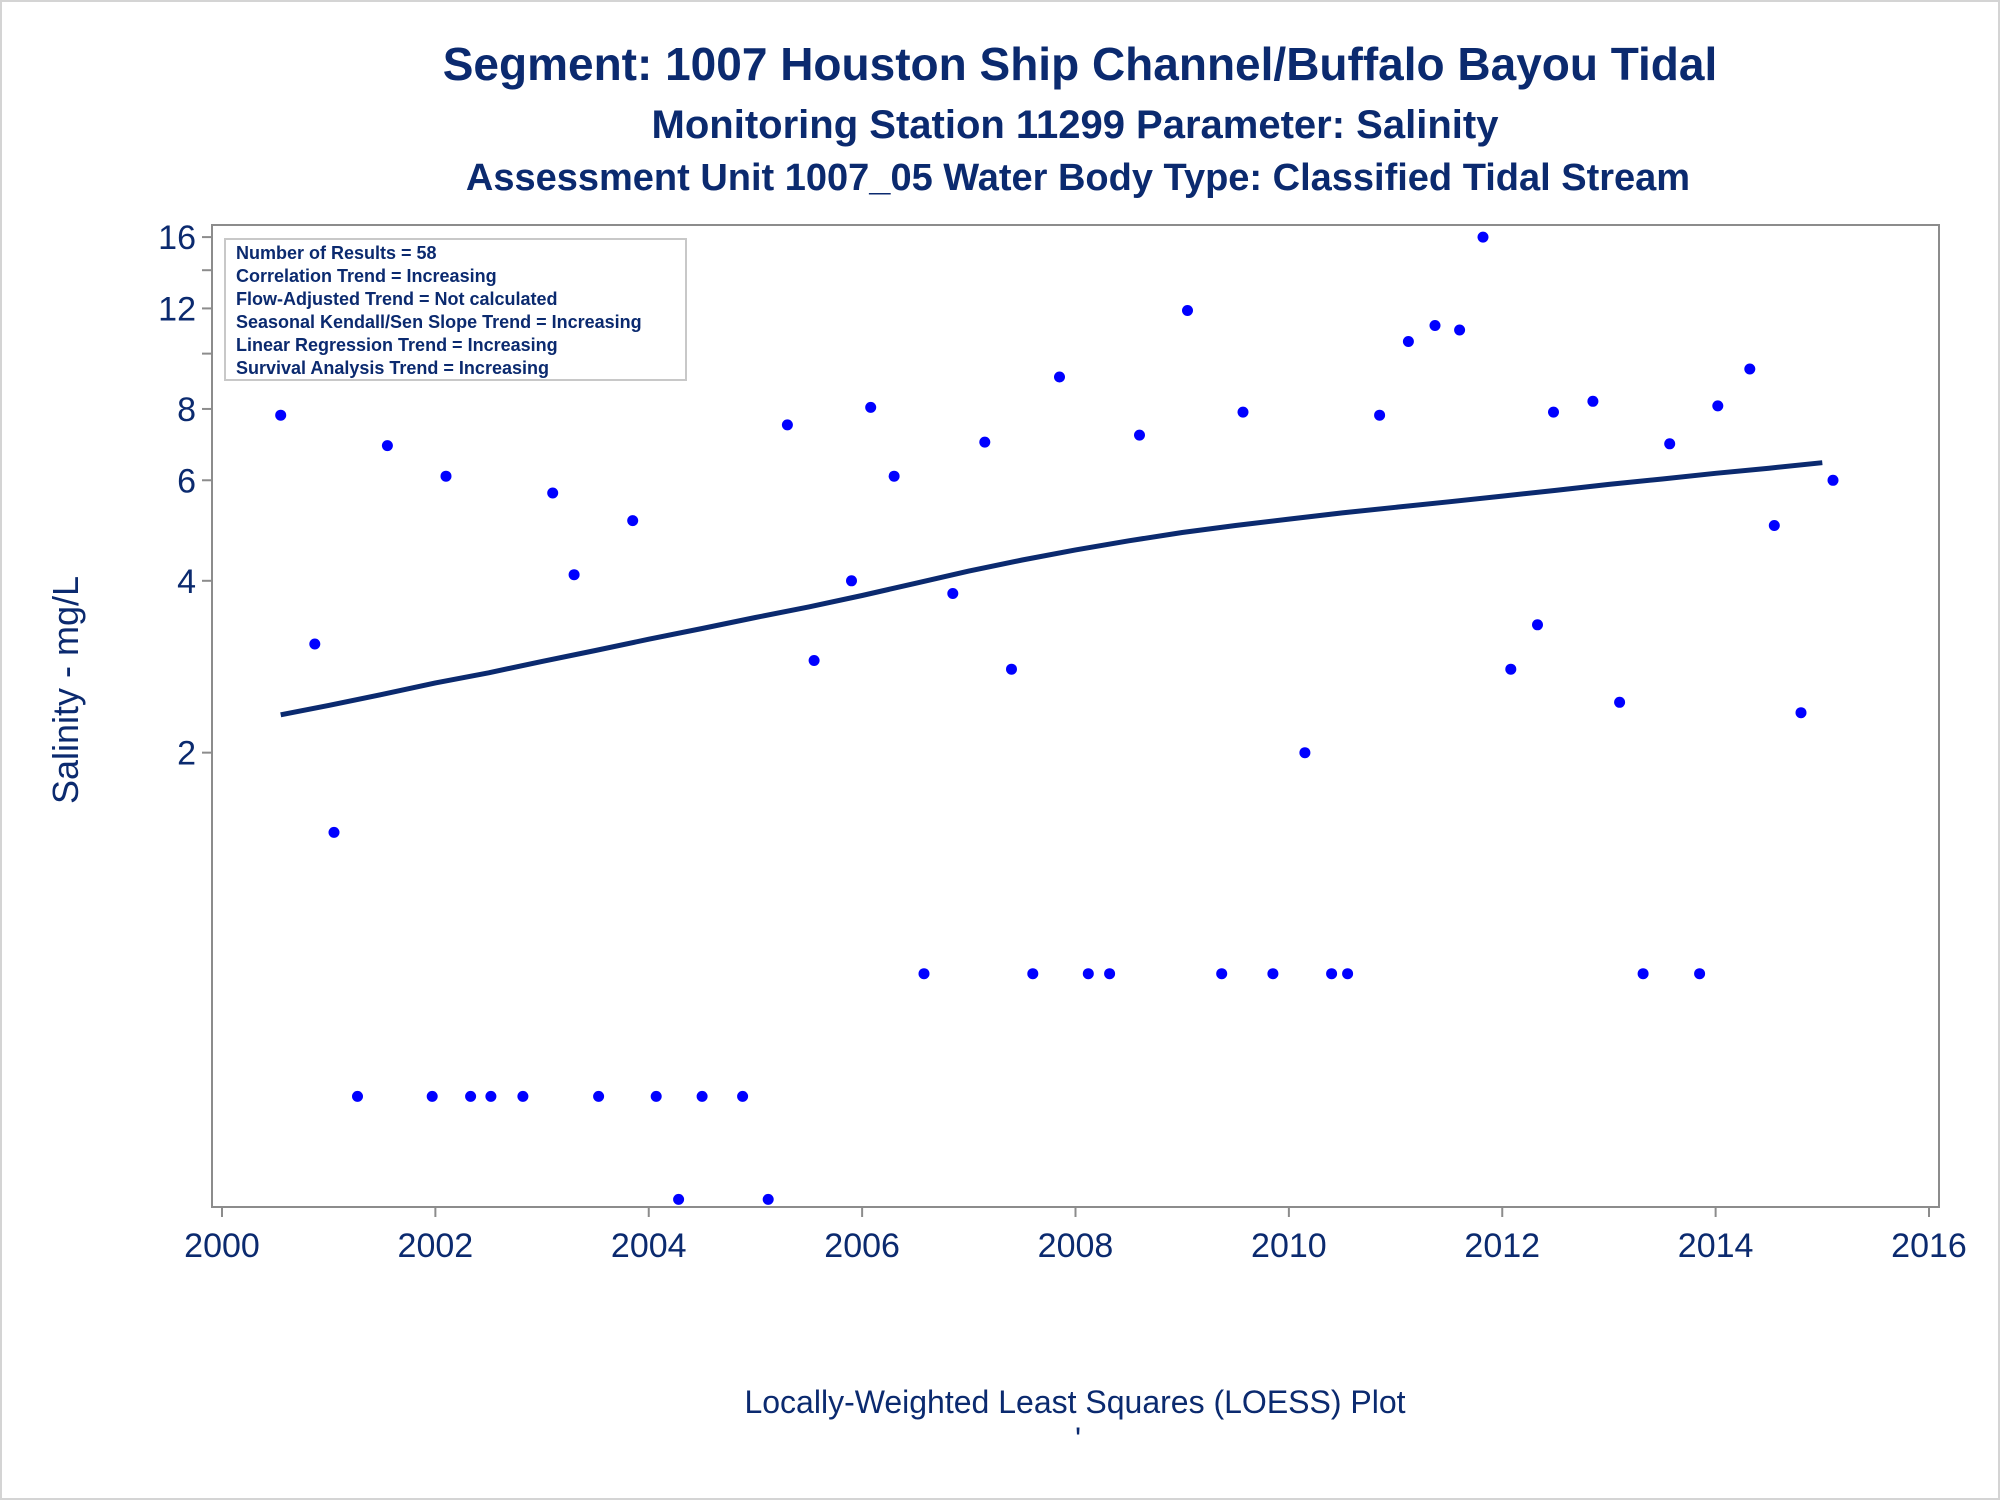 This screenshot has height=1500, width=2000. What do you see at coordinates (397, 345) in the screenshot?
I see `info-line: Linear Regression Trend = Increasing` at bounding box center [397, 345].